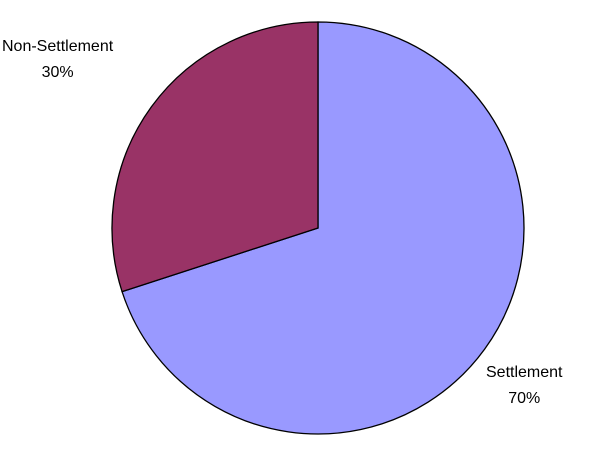 The width and height of the screenshot is (591, 450). What do you see at coordinates (57, 72) in the screenshot?
I see `slice-label-non-settlement-percent: 30%` at bounding box center [57, 72].